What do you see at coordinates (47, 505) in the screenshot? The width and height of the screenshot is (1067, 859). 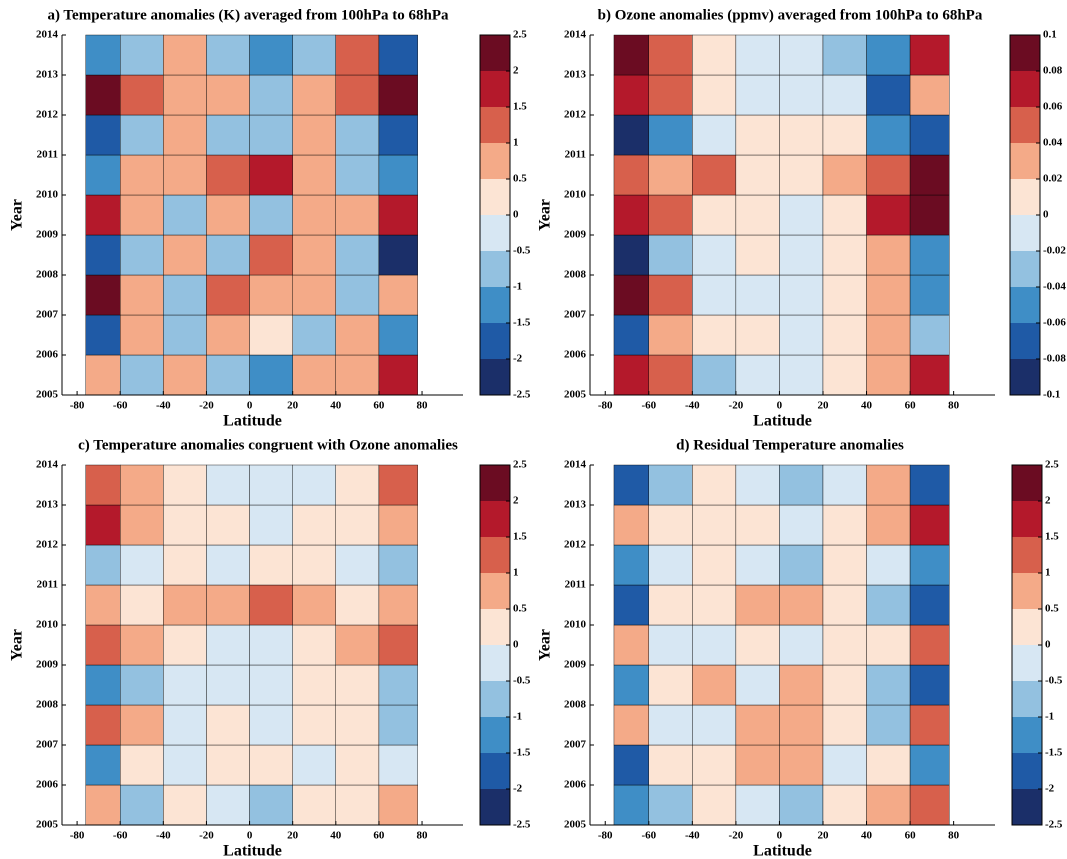 I see `y-tick-label: 2013` at bounding box center [47, 505].